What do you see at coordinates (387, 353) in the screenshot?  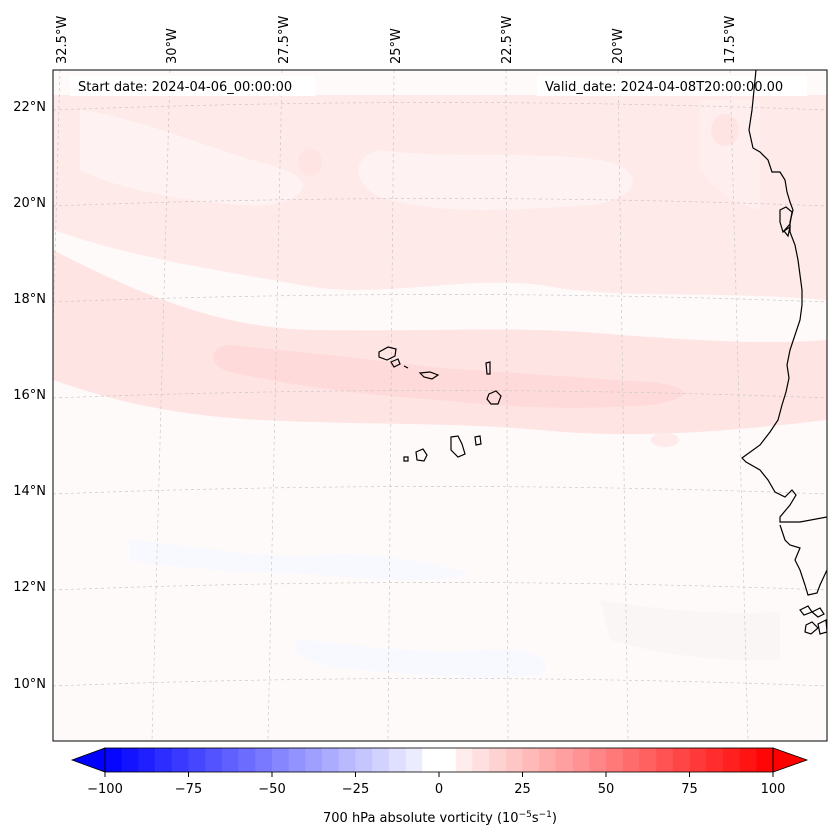 I see `island-santo-antao` at bounding box center [387, 353].